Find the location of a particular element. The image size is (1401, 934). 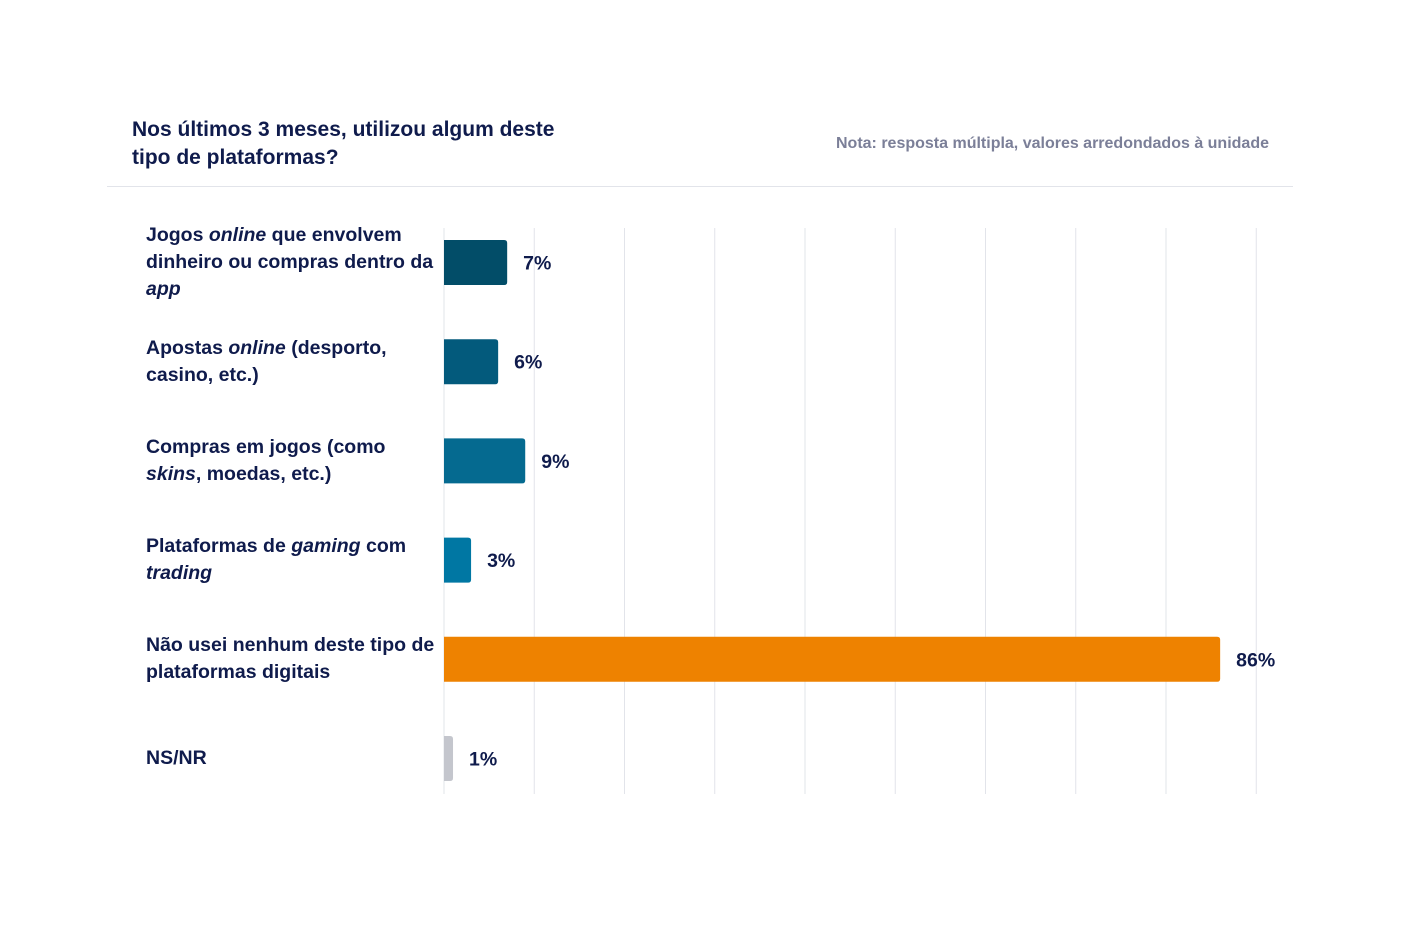

category-label: Apostas online (desporto, casino, etc.) is located at coordinates (266, 361).